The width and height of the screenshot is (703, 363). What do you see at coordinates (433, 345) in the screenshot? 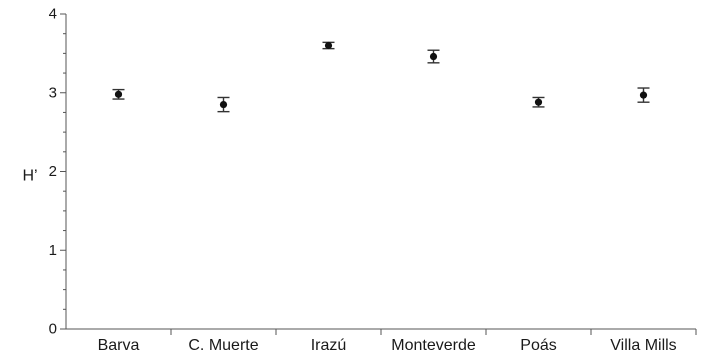
I see `x-category-label: Monteverde` at bounding box center [433, 345].